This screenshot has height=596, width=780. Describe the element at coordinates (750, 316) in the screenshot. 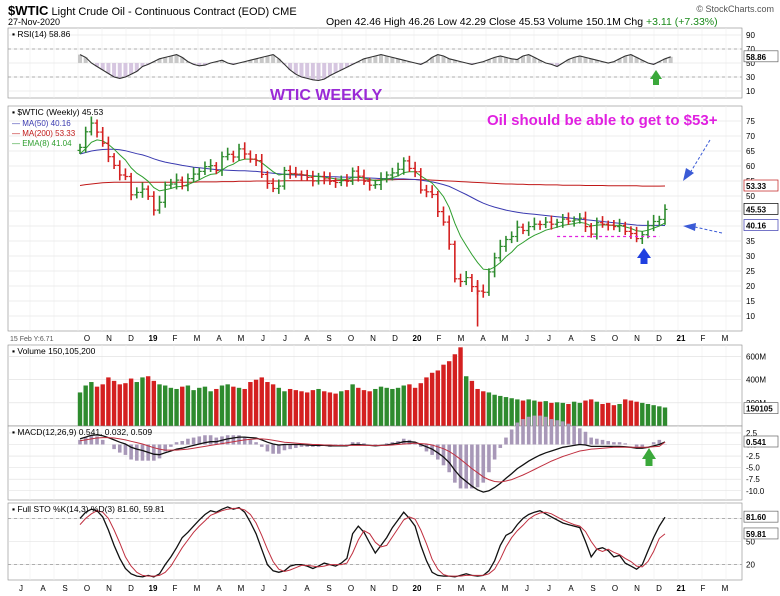

I see `price-tick-label: 10` at that location.